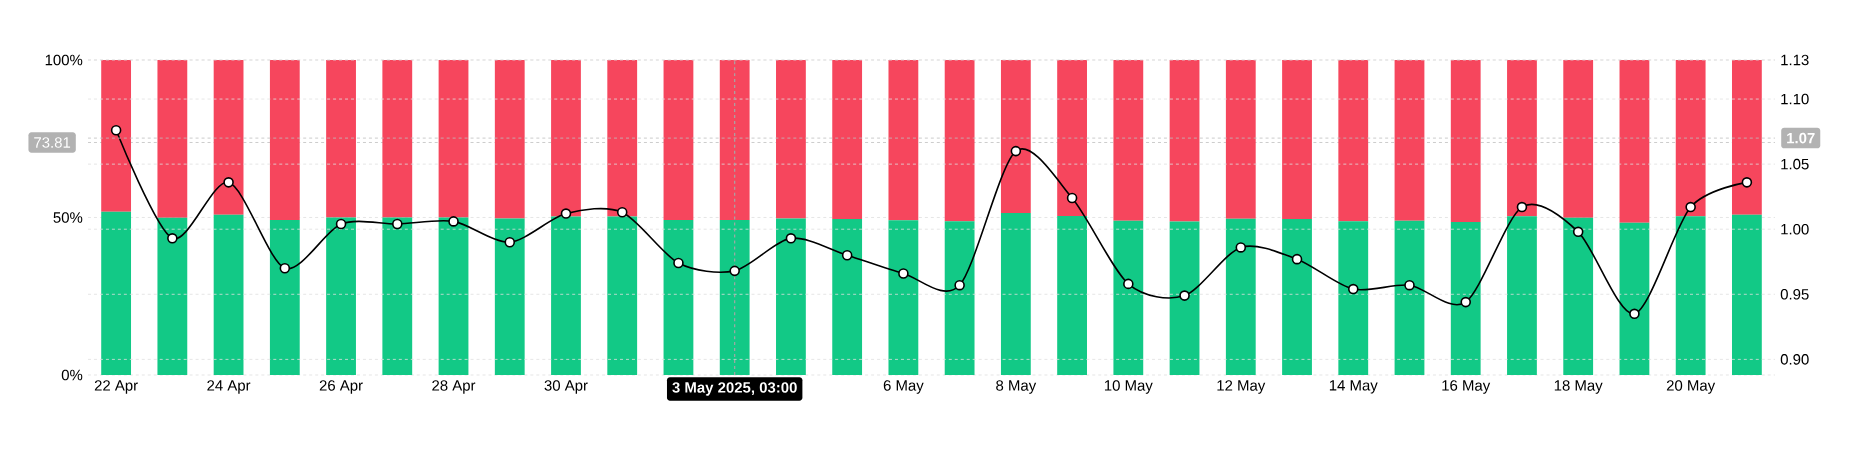 This screenshot has height=450, width=1852. Describe the element at coordinates (734, 389) in the screenshot. I see `ref-line-label: 3 May 2025, 03:00` at that location.